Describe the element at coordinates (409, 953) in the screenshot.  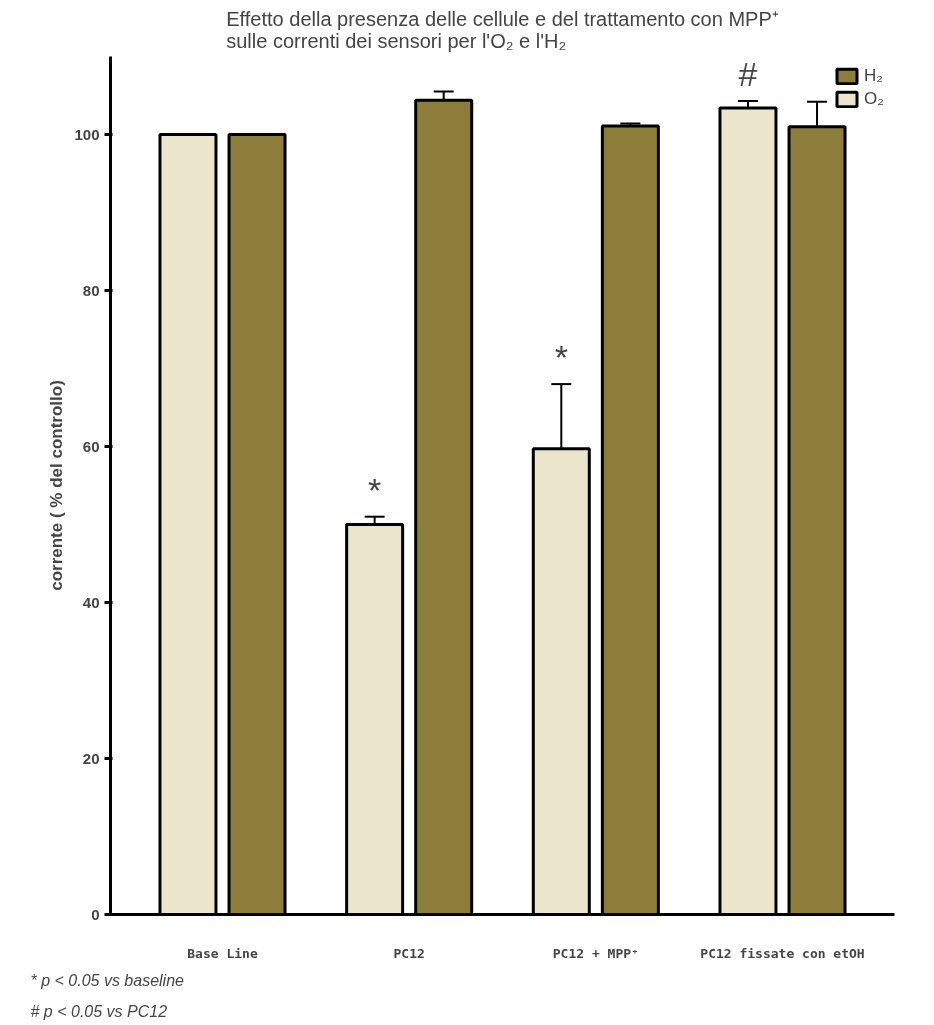
I see `x-tick-label: PC12` at that location.